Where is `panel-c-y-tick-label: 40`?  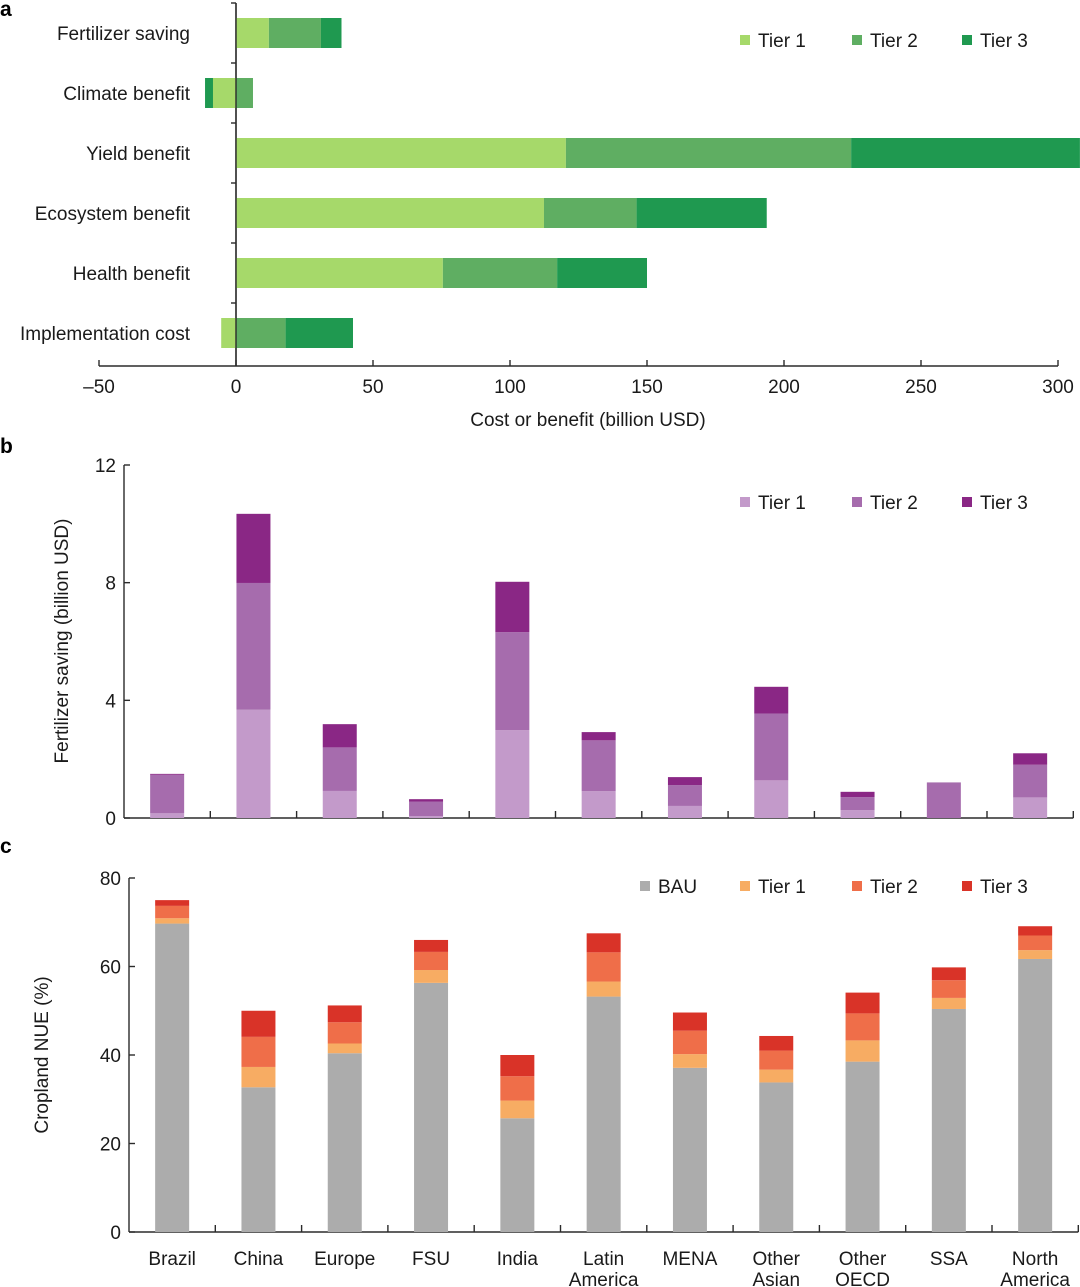
panel-c-y-tick-label: 40 is located at coordinates (110, 1056).